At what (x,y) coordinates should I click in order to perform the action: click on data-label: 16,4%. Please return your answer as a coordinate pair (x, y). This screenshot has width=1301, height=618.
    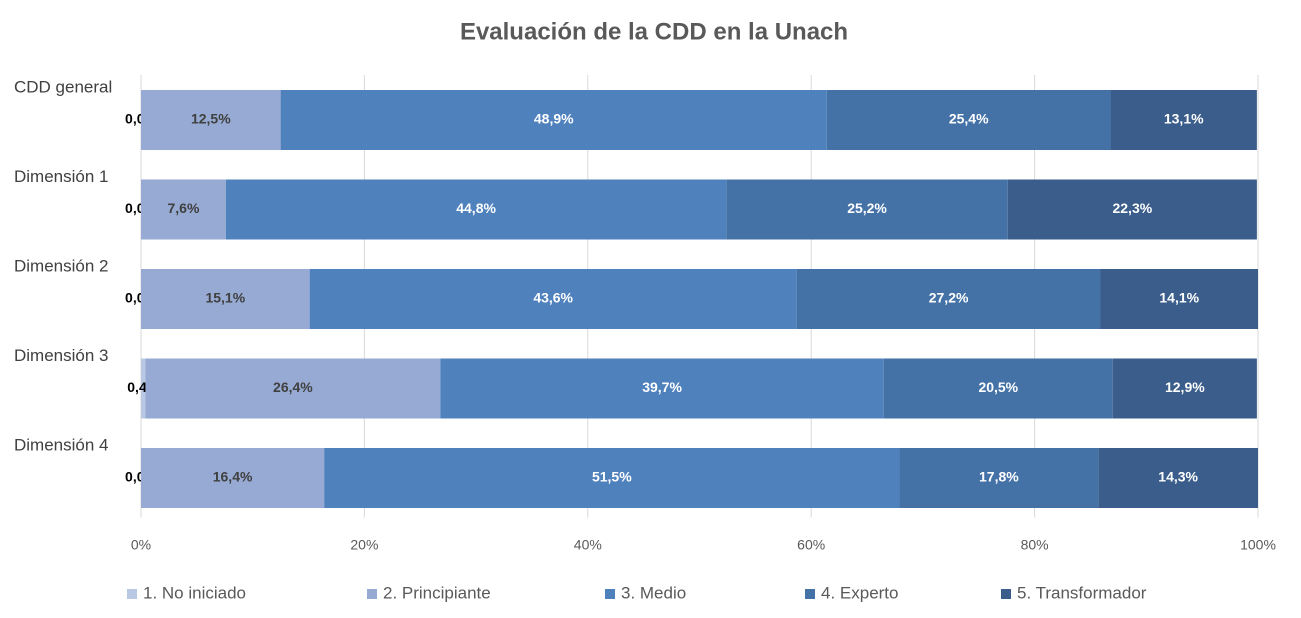
    Looking at the image, I should click on (233, 477).